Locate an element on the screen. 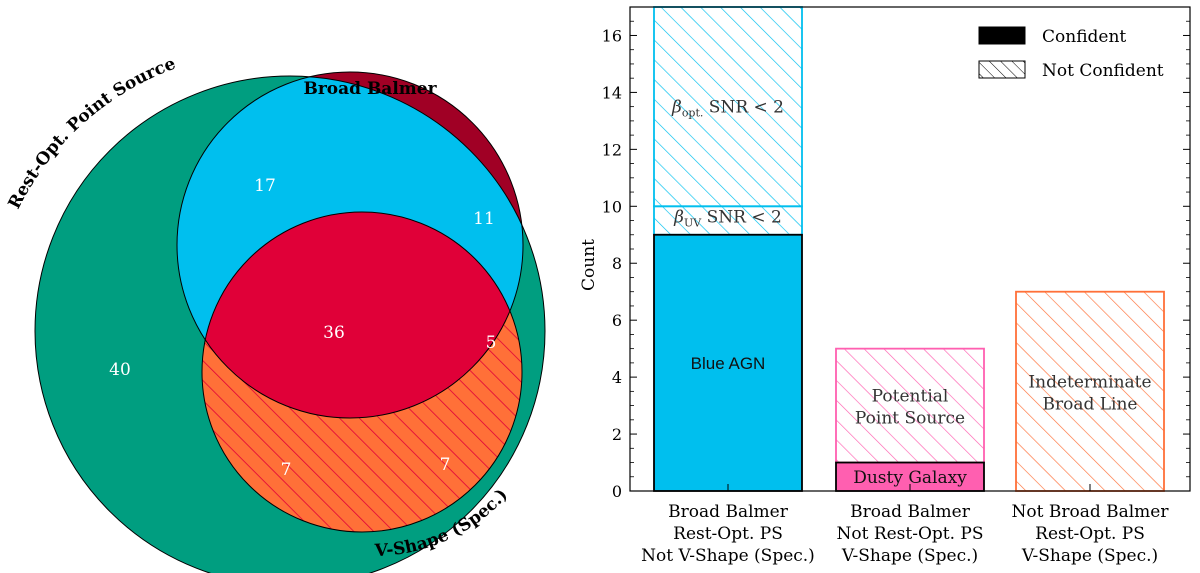  venn-value-vshape-only: 7 is located at coordinates (445, 465).